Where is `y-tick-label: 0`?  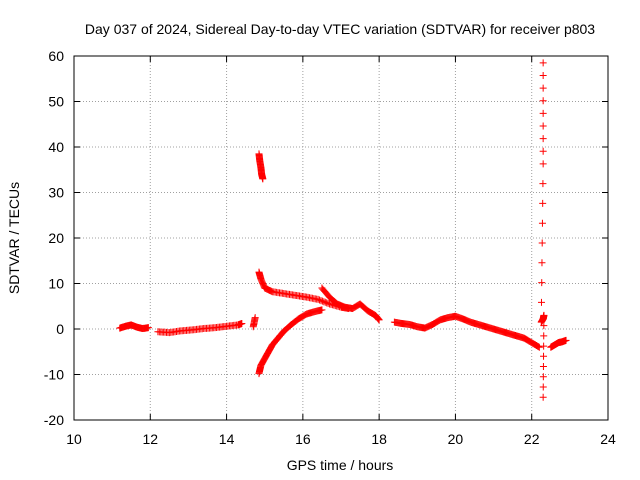 y-tick-label: 0 is located at coordinates (60, 329).